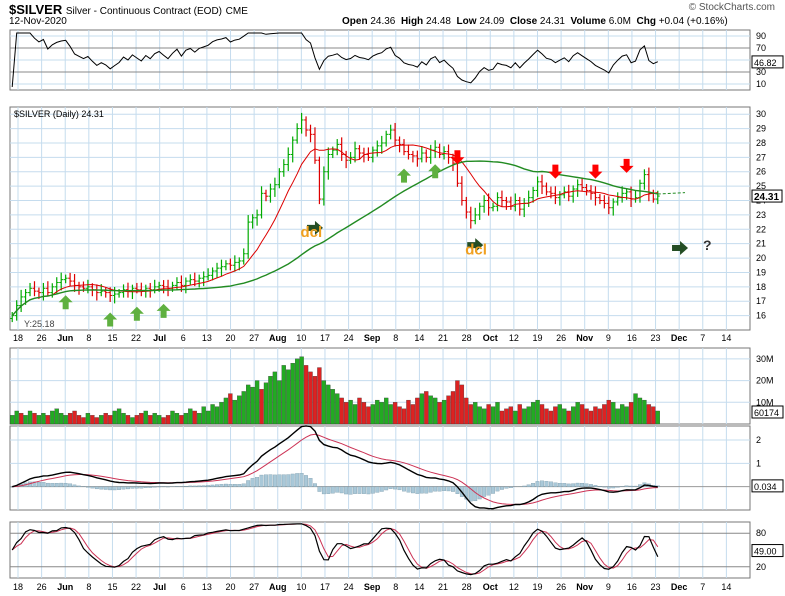  Describe the element at coordinates (278, 587) in the screenshot. I see `x-tick-label-lower: Aug` at that location.